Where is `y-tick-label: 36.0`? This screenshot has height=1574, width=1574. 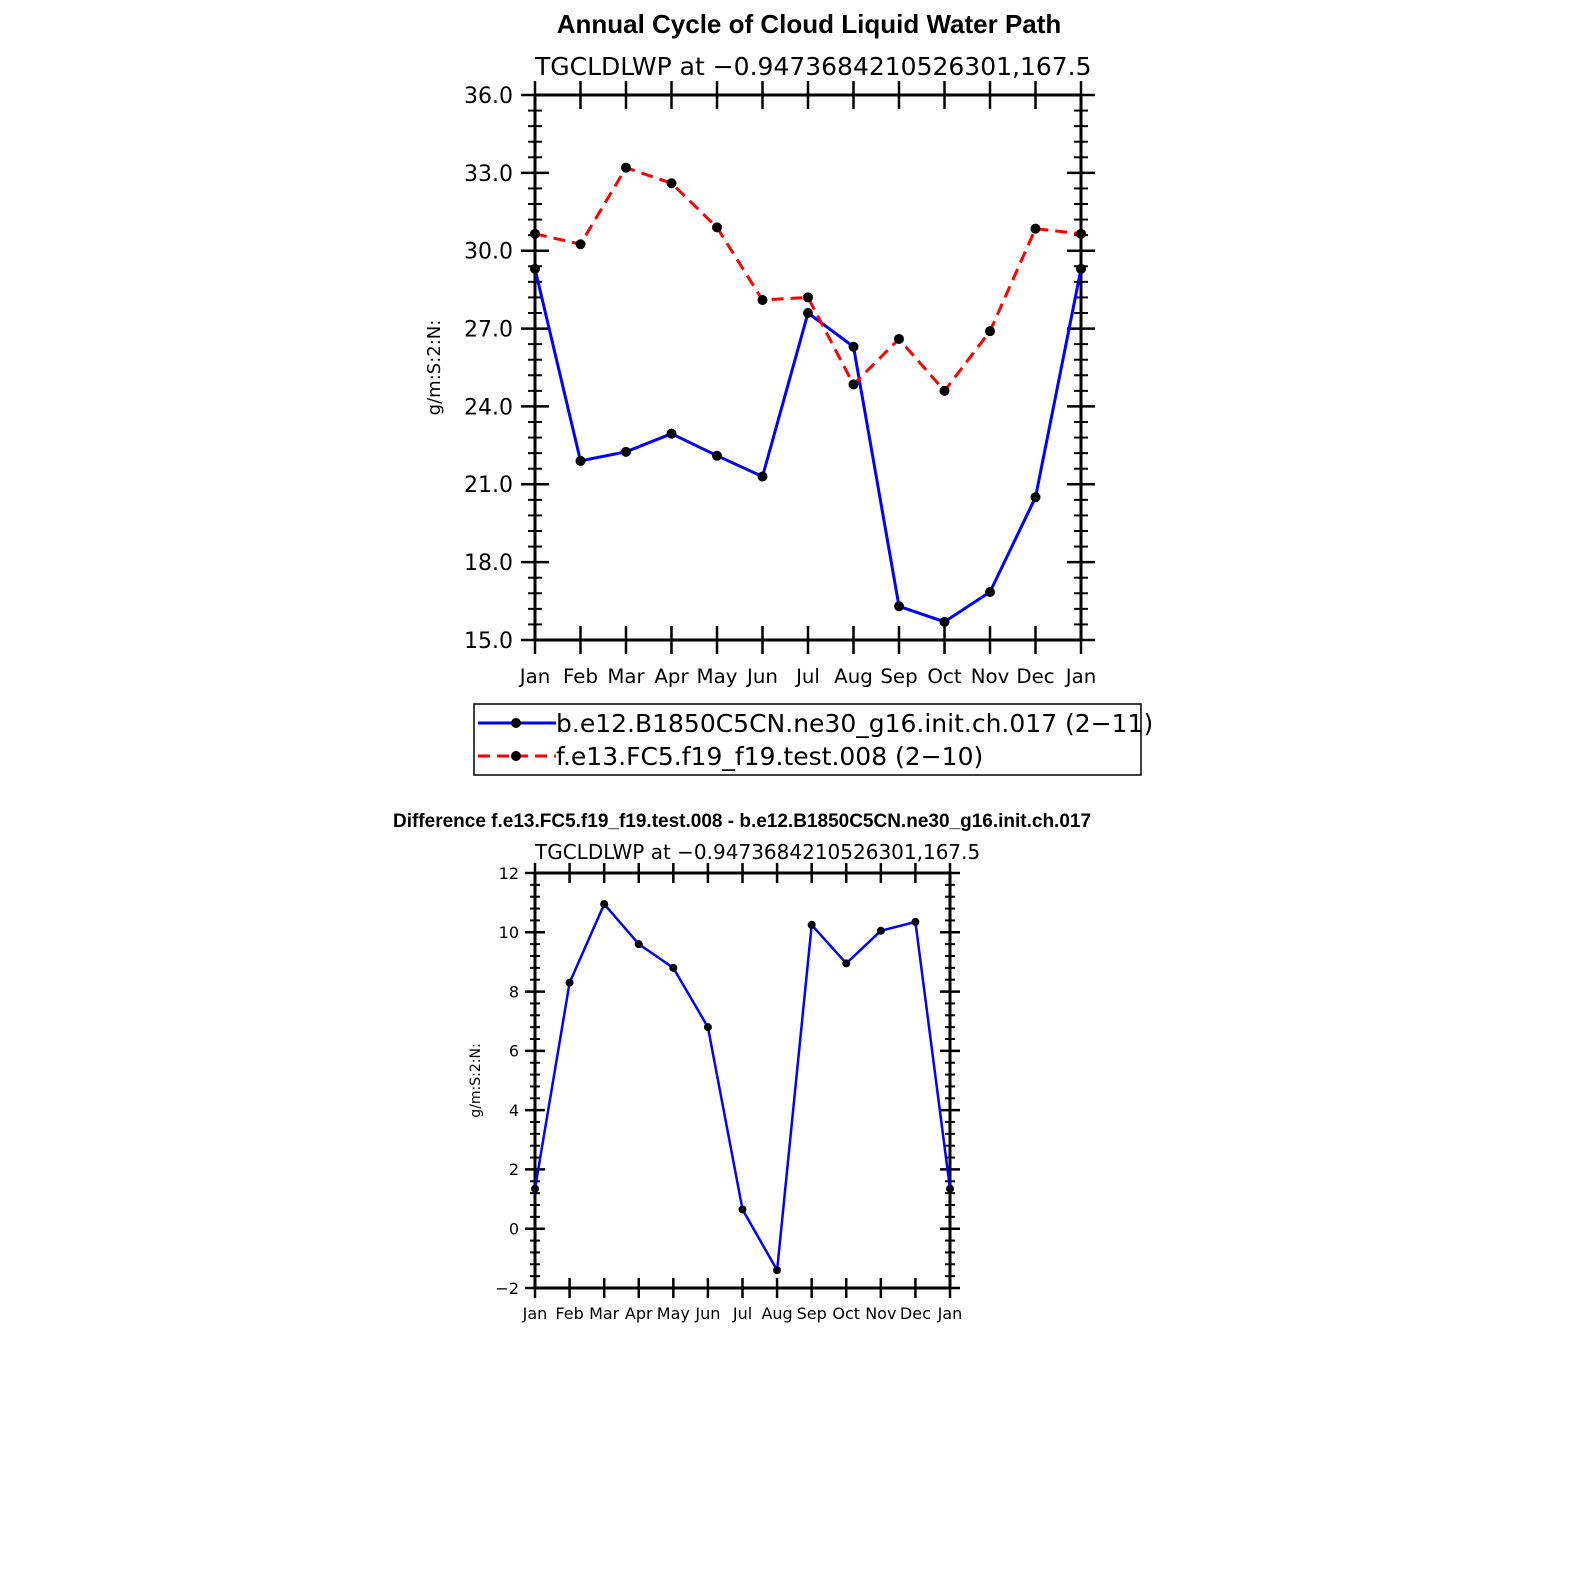
y-tick-label: 36.0 is located at coordinates (488, 96).